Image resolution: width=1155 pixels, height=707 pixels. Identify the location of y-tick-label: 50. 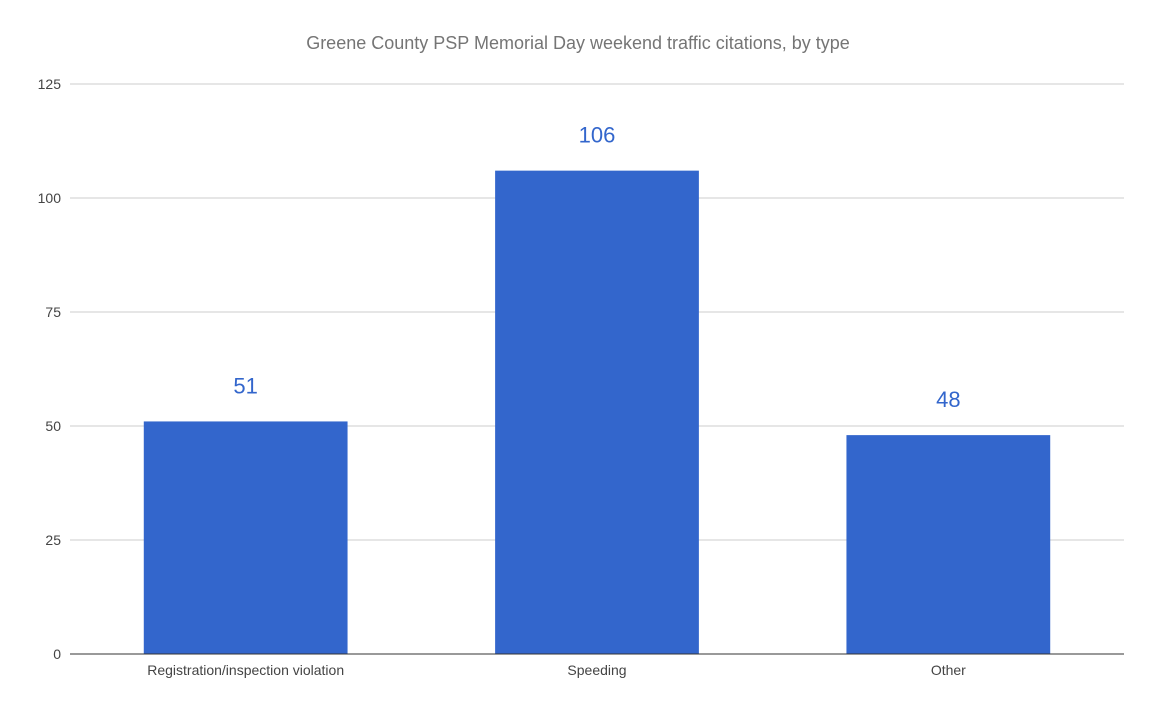
(53, 426).